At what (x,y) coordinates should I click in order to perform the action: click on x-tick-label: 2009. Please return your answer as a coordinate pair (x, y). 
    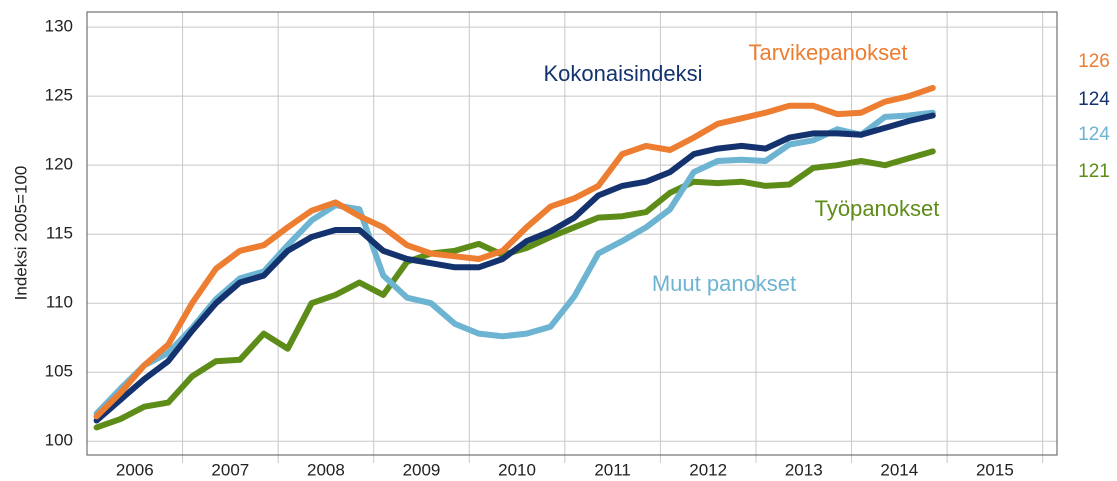
    Looking at the image, I should click on (422, 469).